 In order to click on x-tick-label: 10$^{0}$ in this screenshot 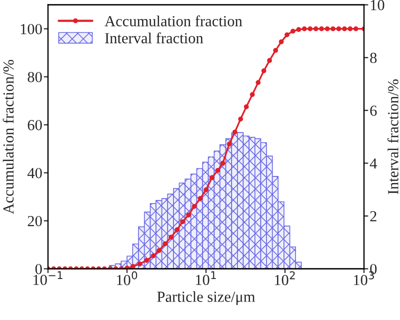, I will do `click(127, 278)`.